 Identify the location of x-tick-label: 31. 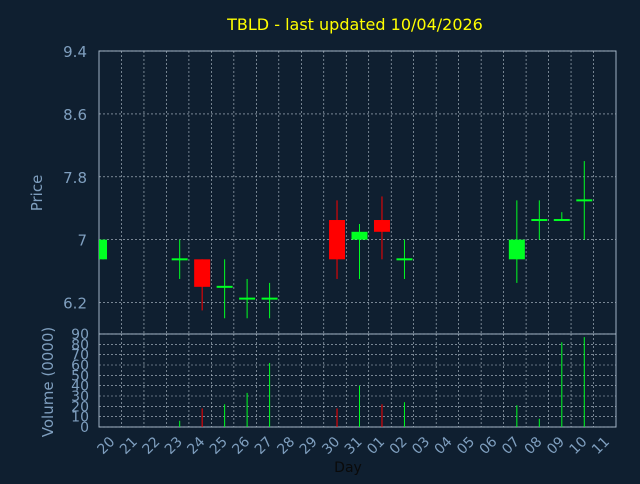
(354, 446).